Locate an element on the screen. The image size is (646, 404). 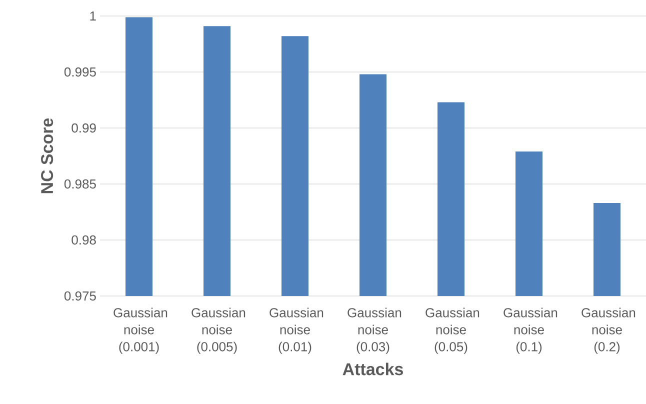
x-tick-label: Gaussian noise (0.005) is located at coordinates (219, 331).